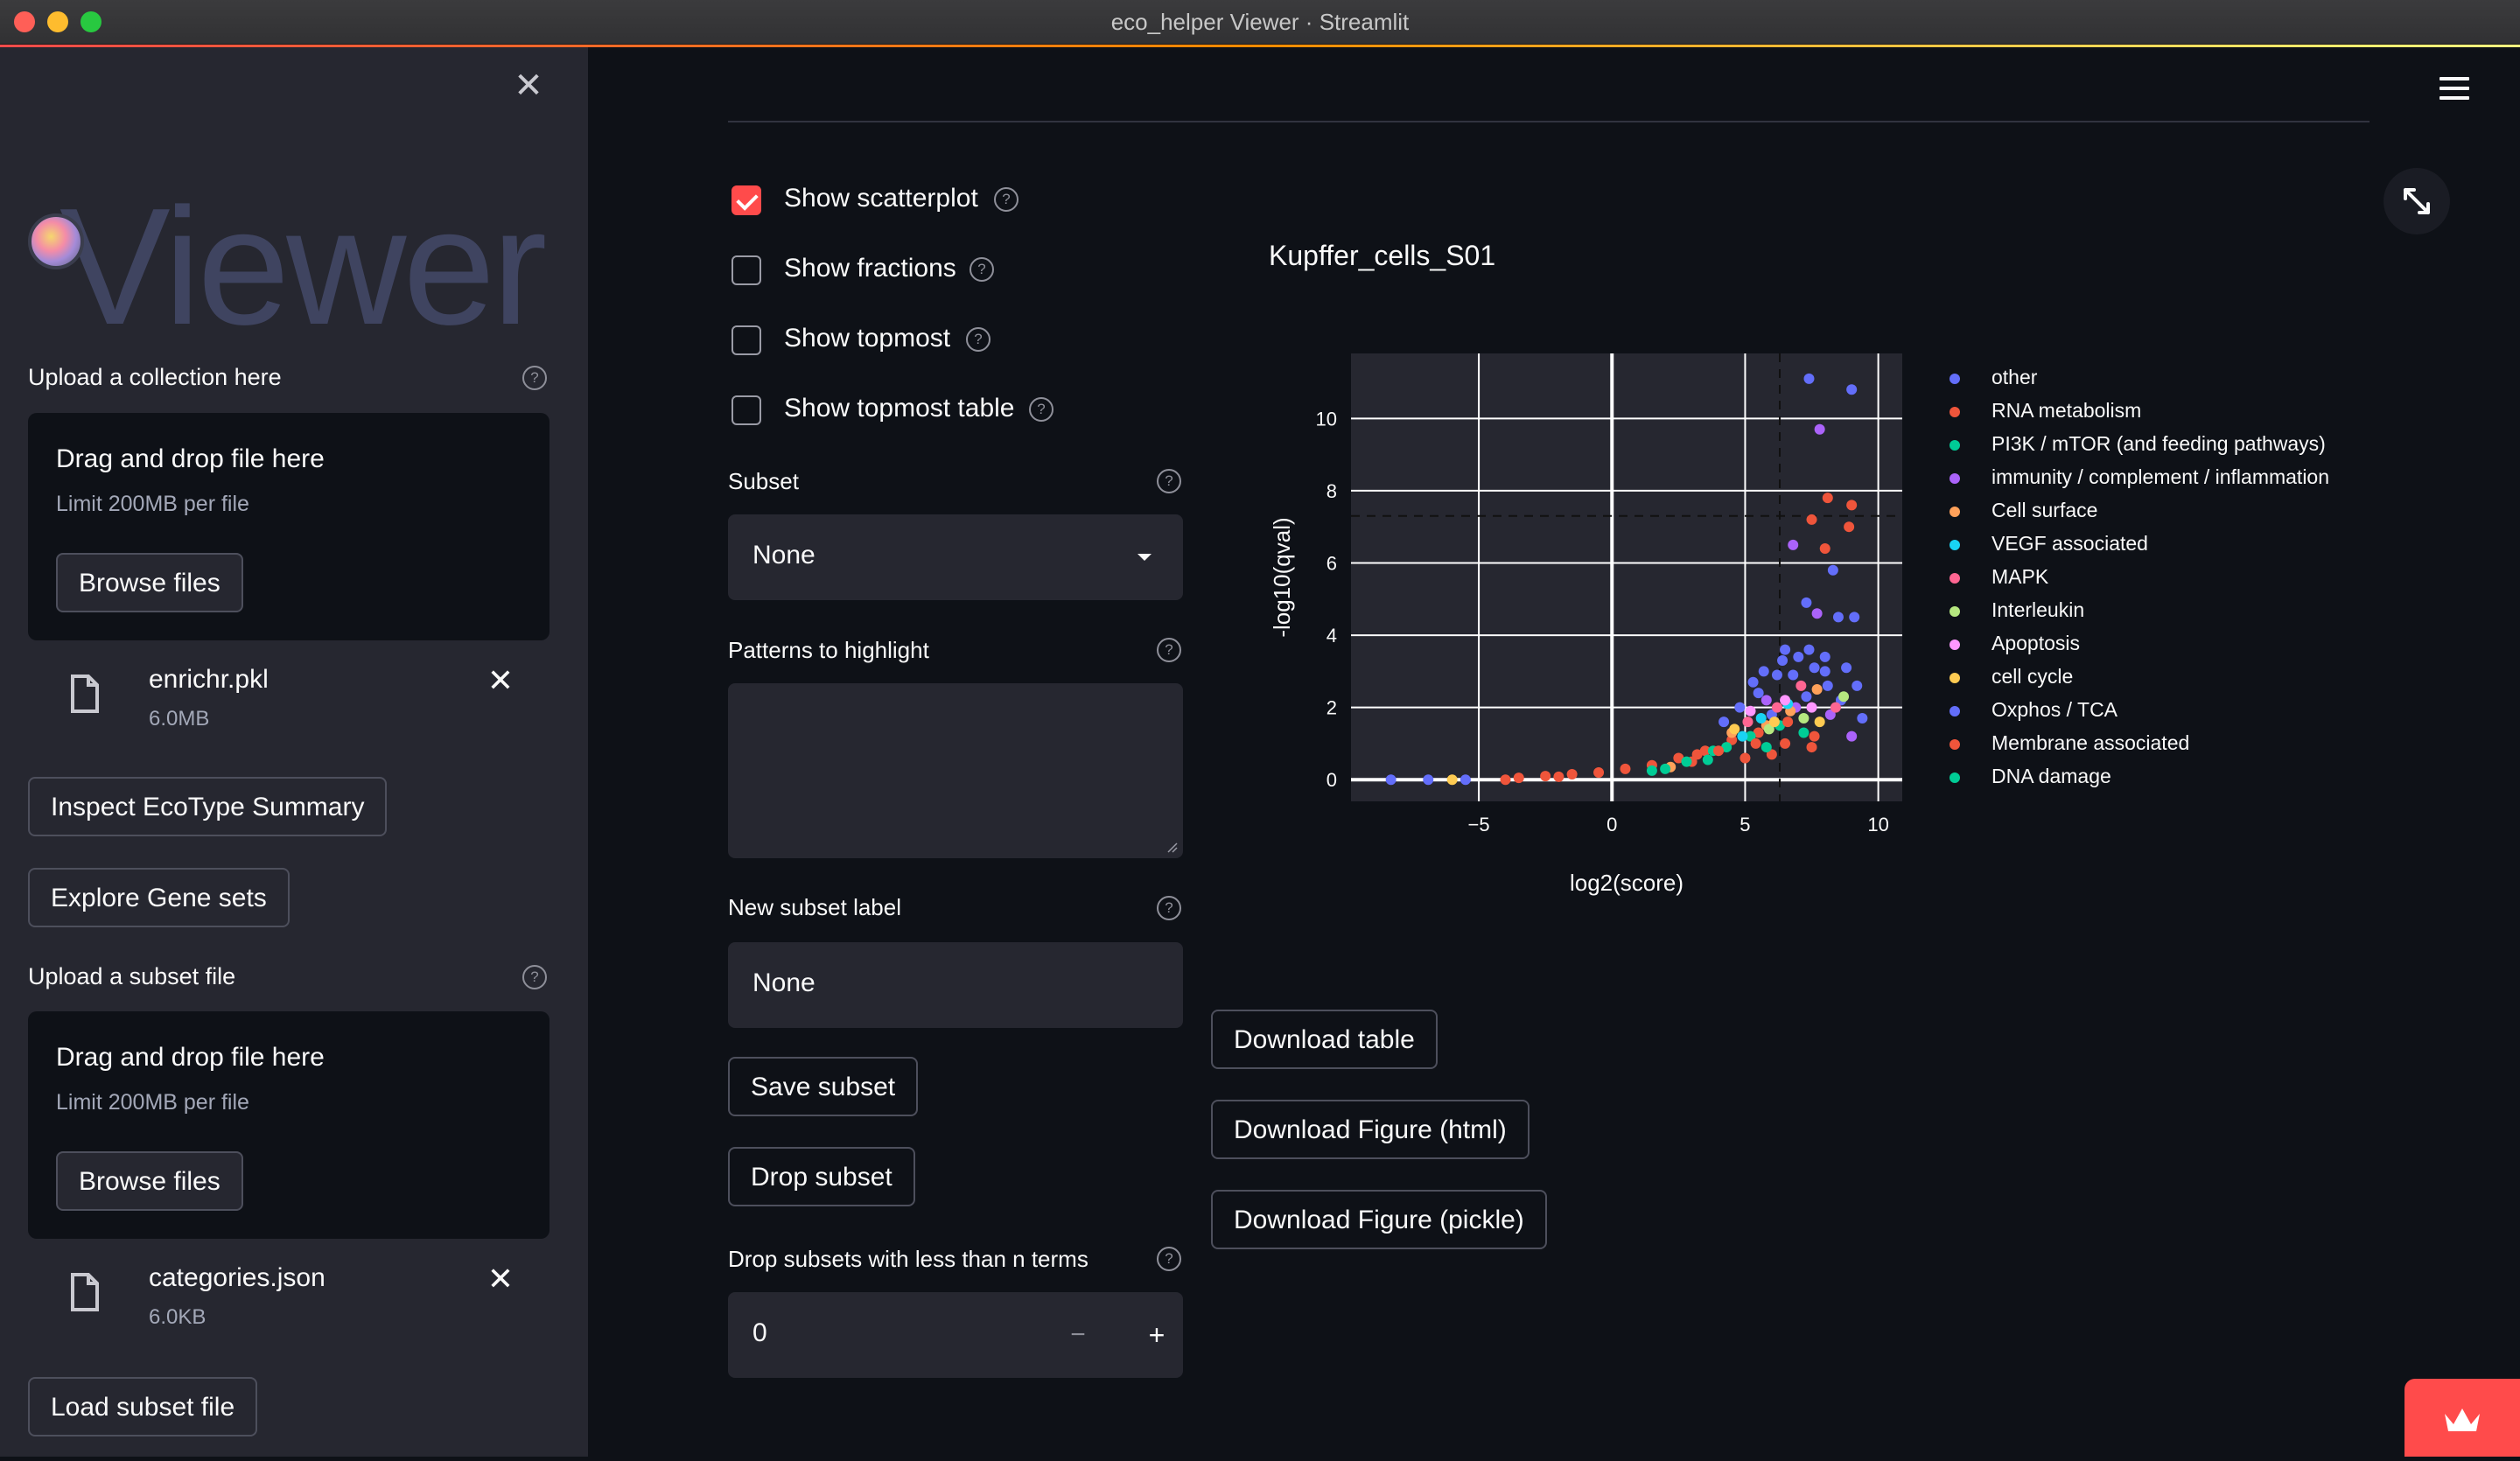  I want to click on legend-item: immunity / complement / inflammation, so click(2173, 481).